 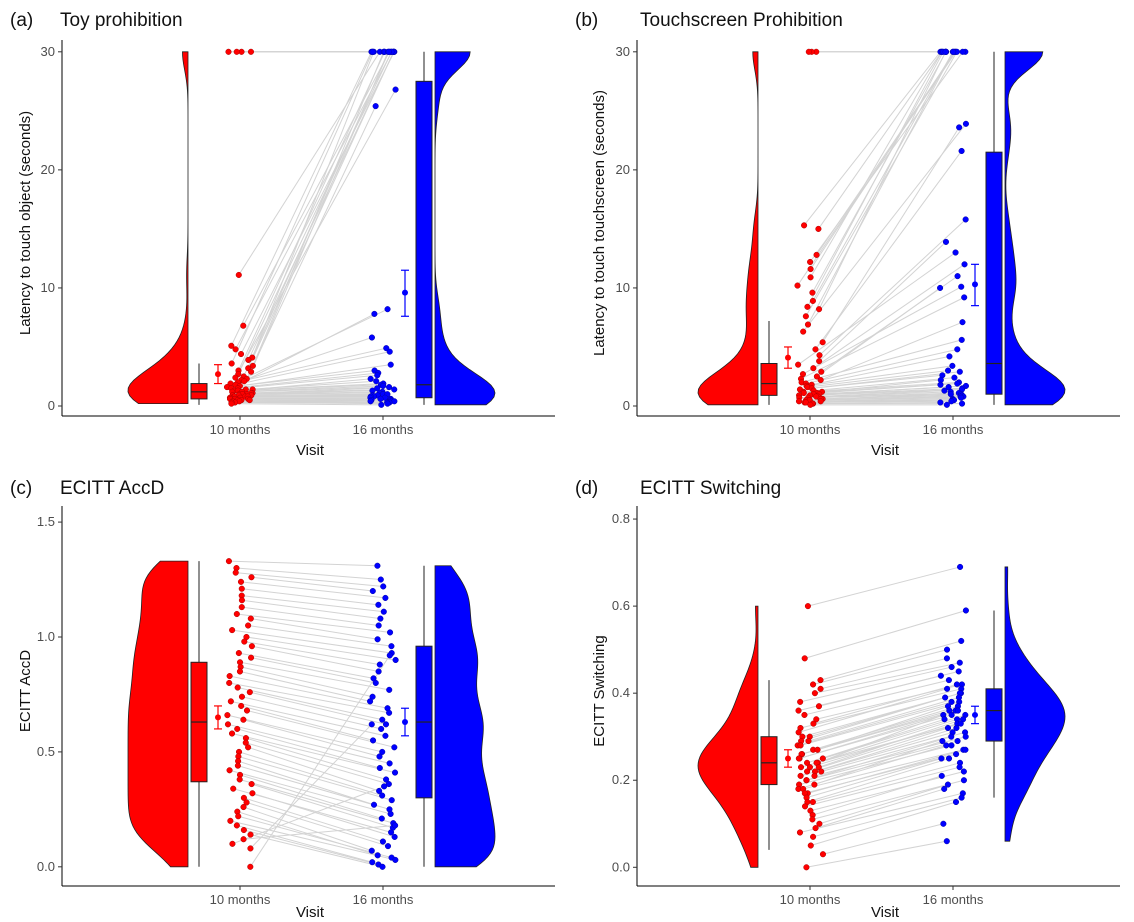 I want to click on mean-ci-16-months, so click(x=975, y=285).